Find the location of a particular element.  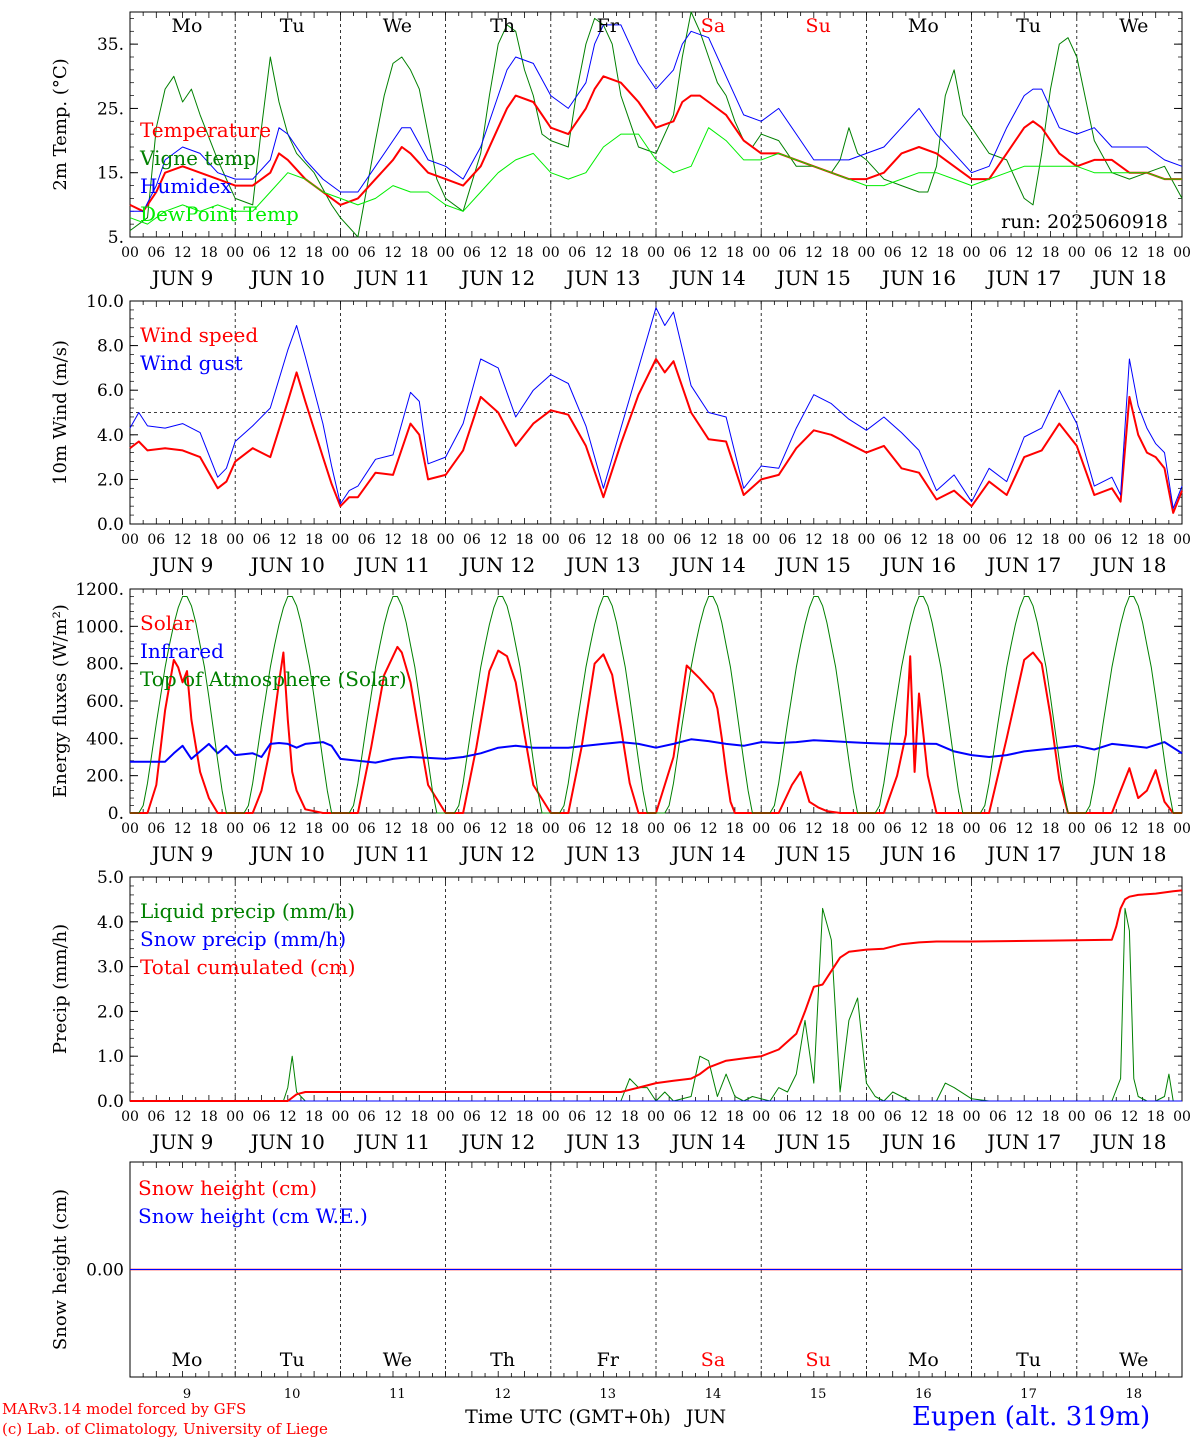

legend-entry: Humidex is located at coordinates (186, 186).